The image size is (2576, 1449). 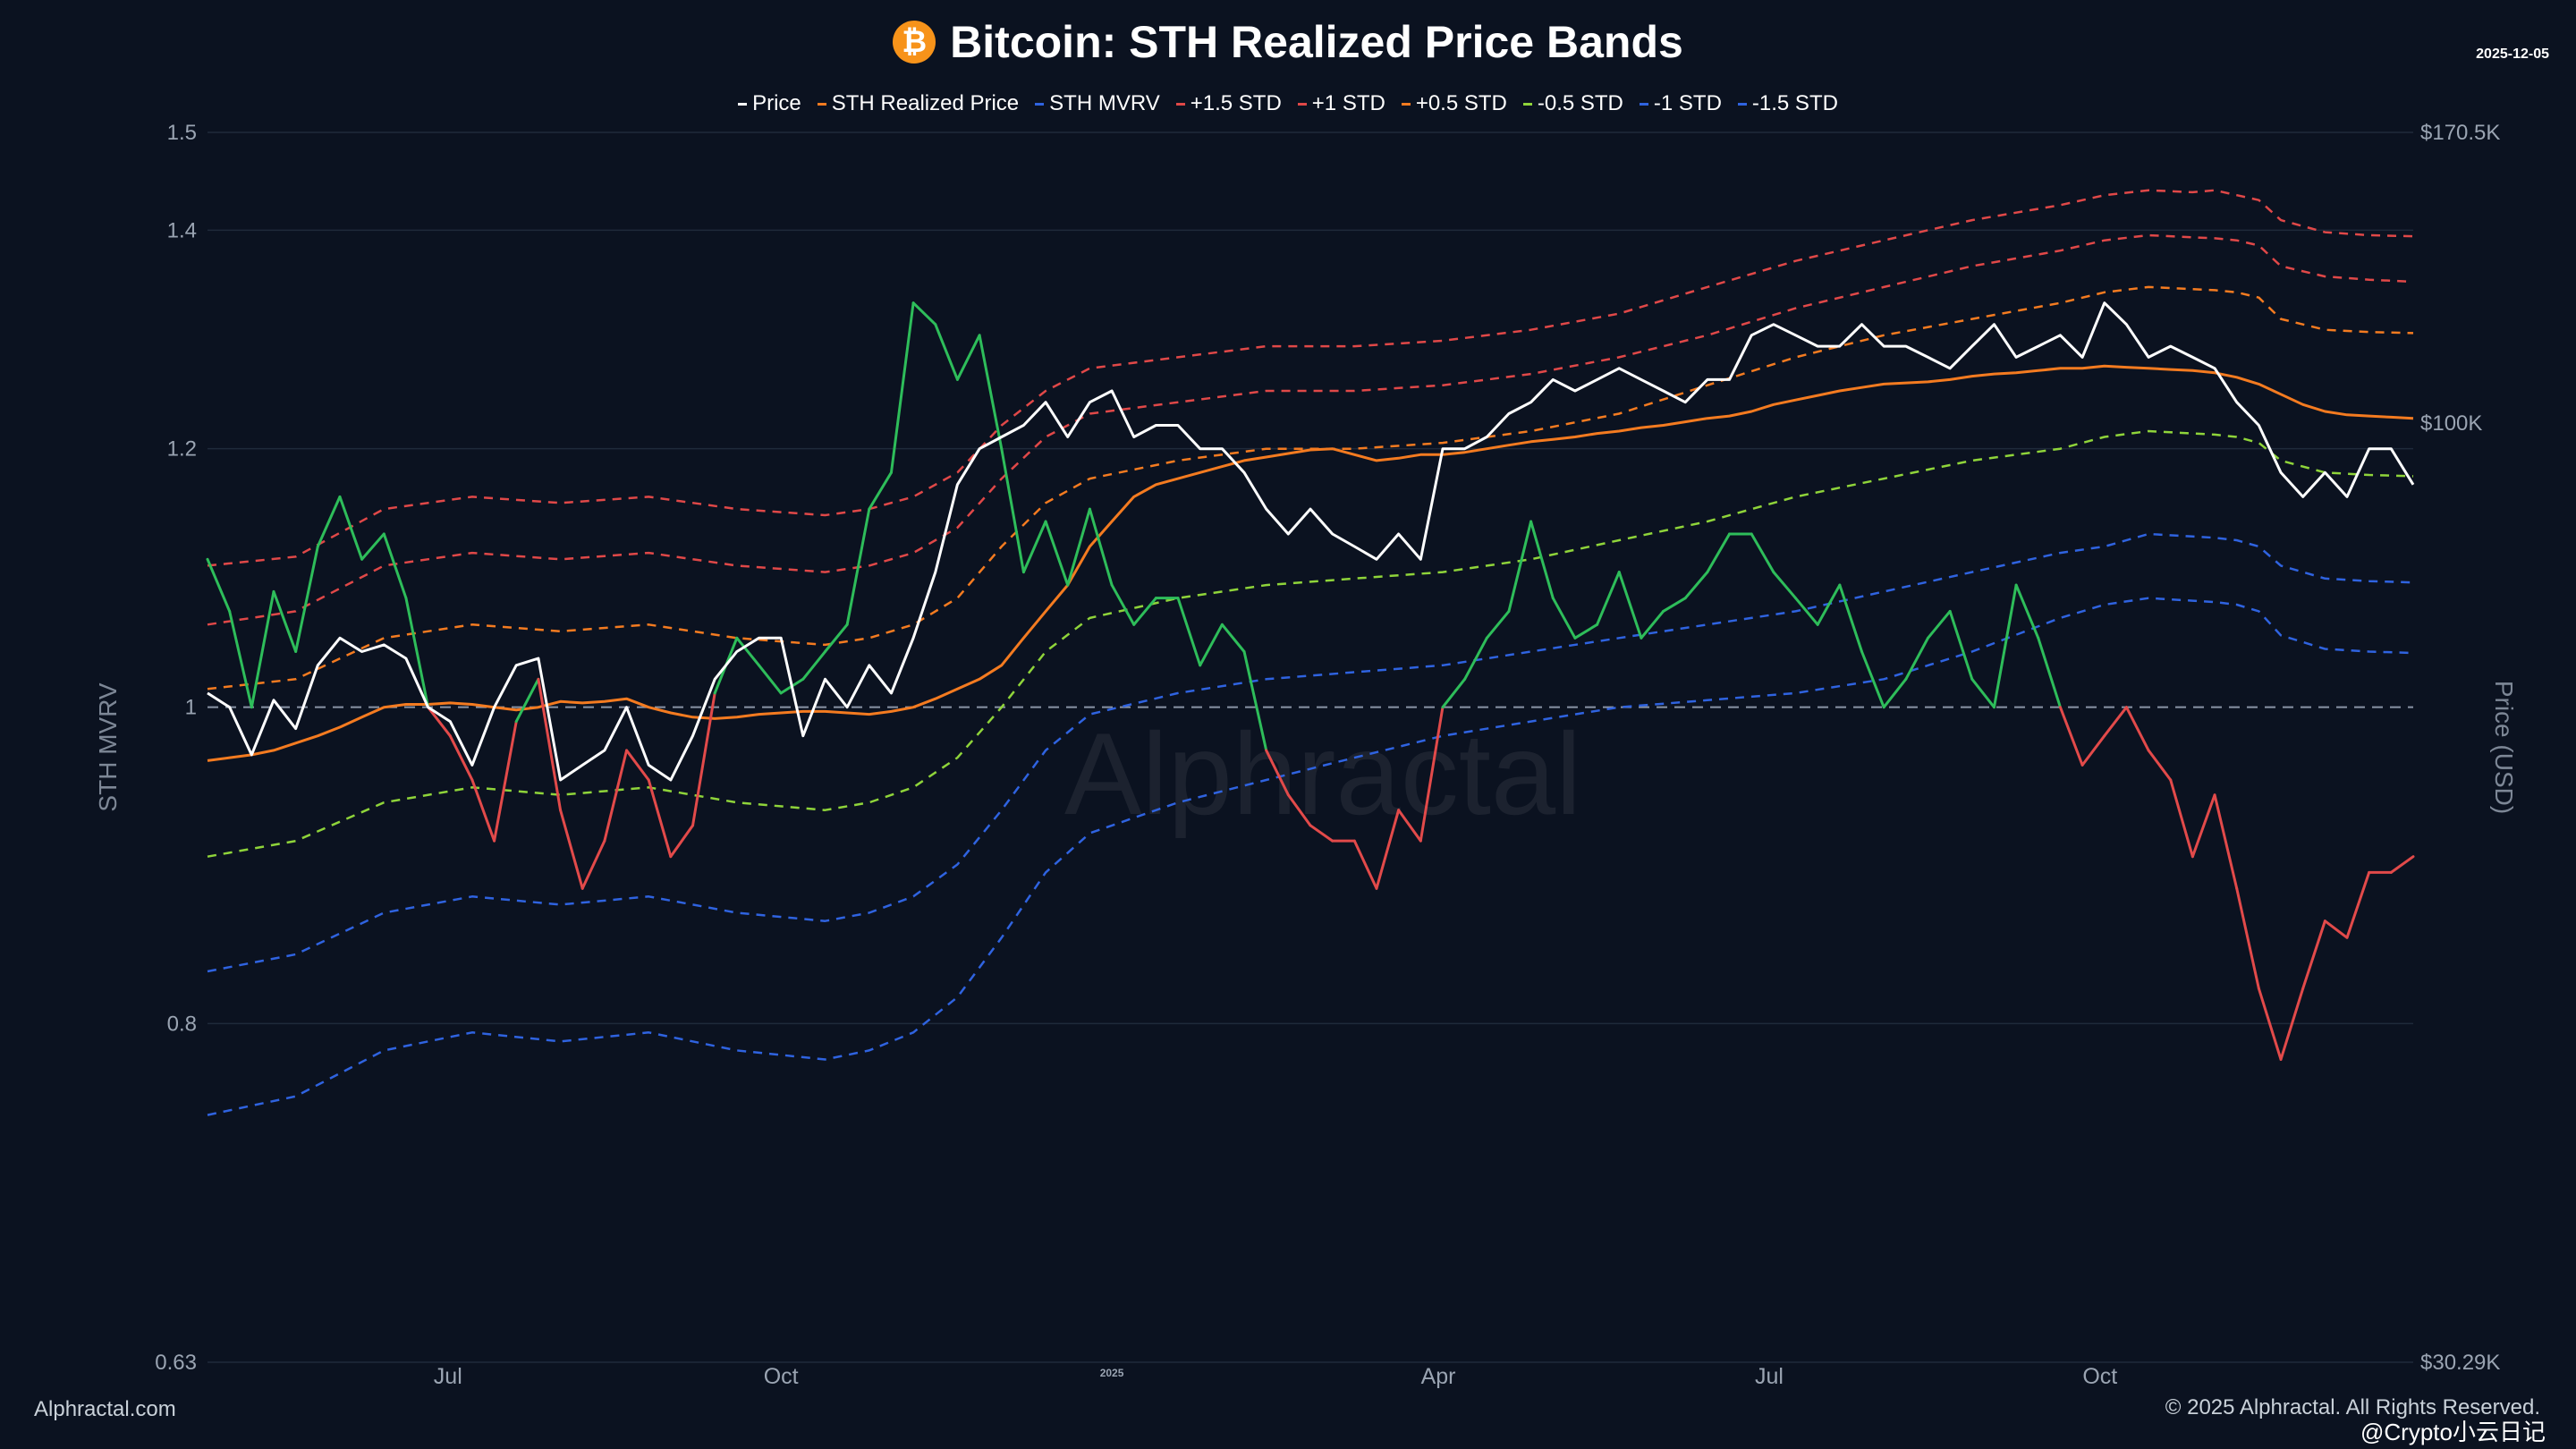 What do you see at coordinates (1580, 103) in the screenshot?
I see `legend-label: -0.5 STD` at bounding box center [1580, 103].